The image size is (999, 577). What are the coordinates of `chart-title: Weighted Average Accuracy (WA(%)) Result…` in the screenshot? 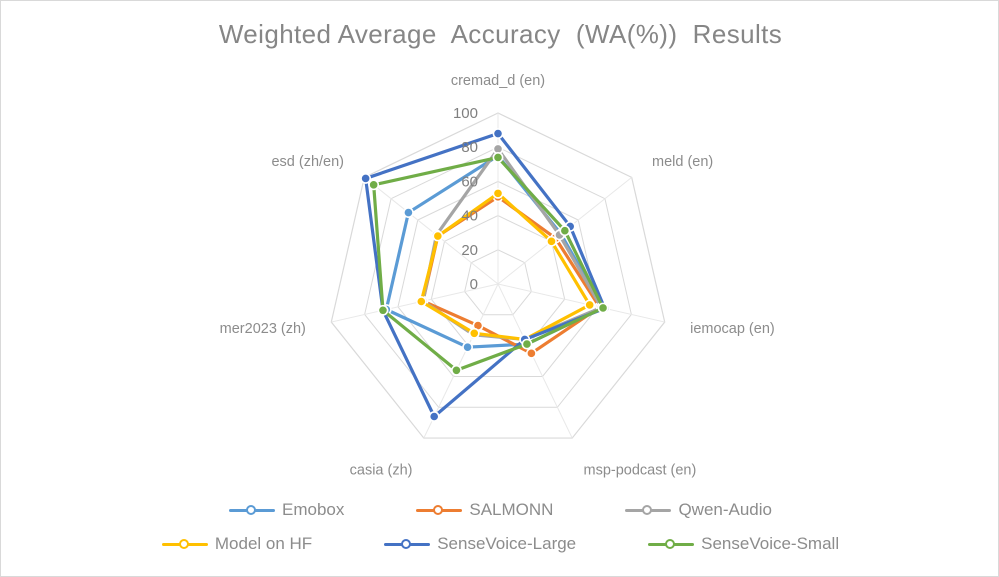 It's located at (500, 34).